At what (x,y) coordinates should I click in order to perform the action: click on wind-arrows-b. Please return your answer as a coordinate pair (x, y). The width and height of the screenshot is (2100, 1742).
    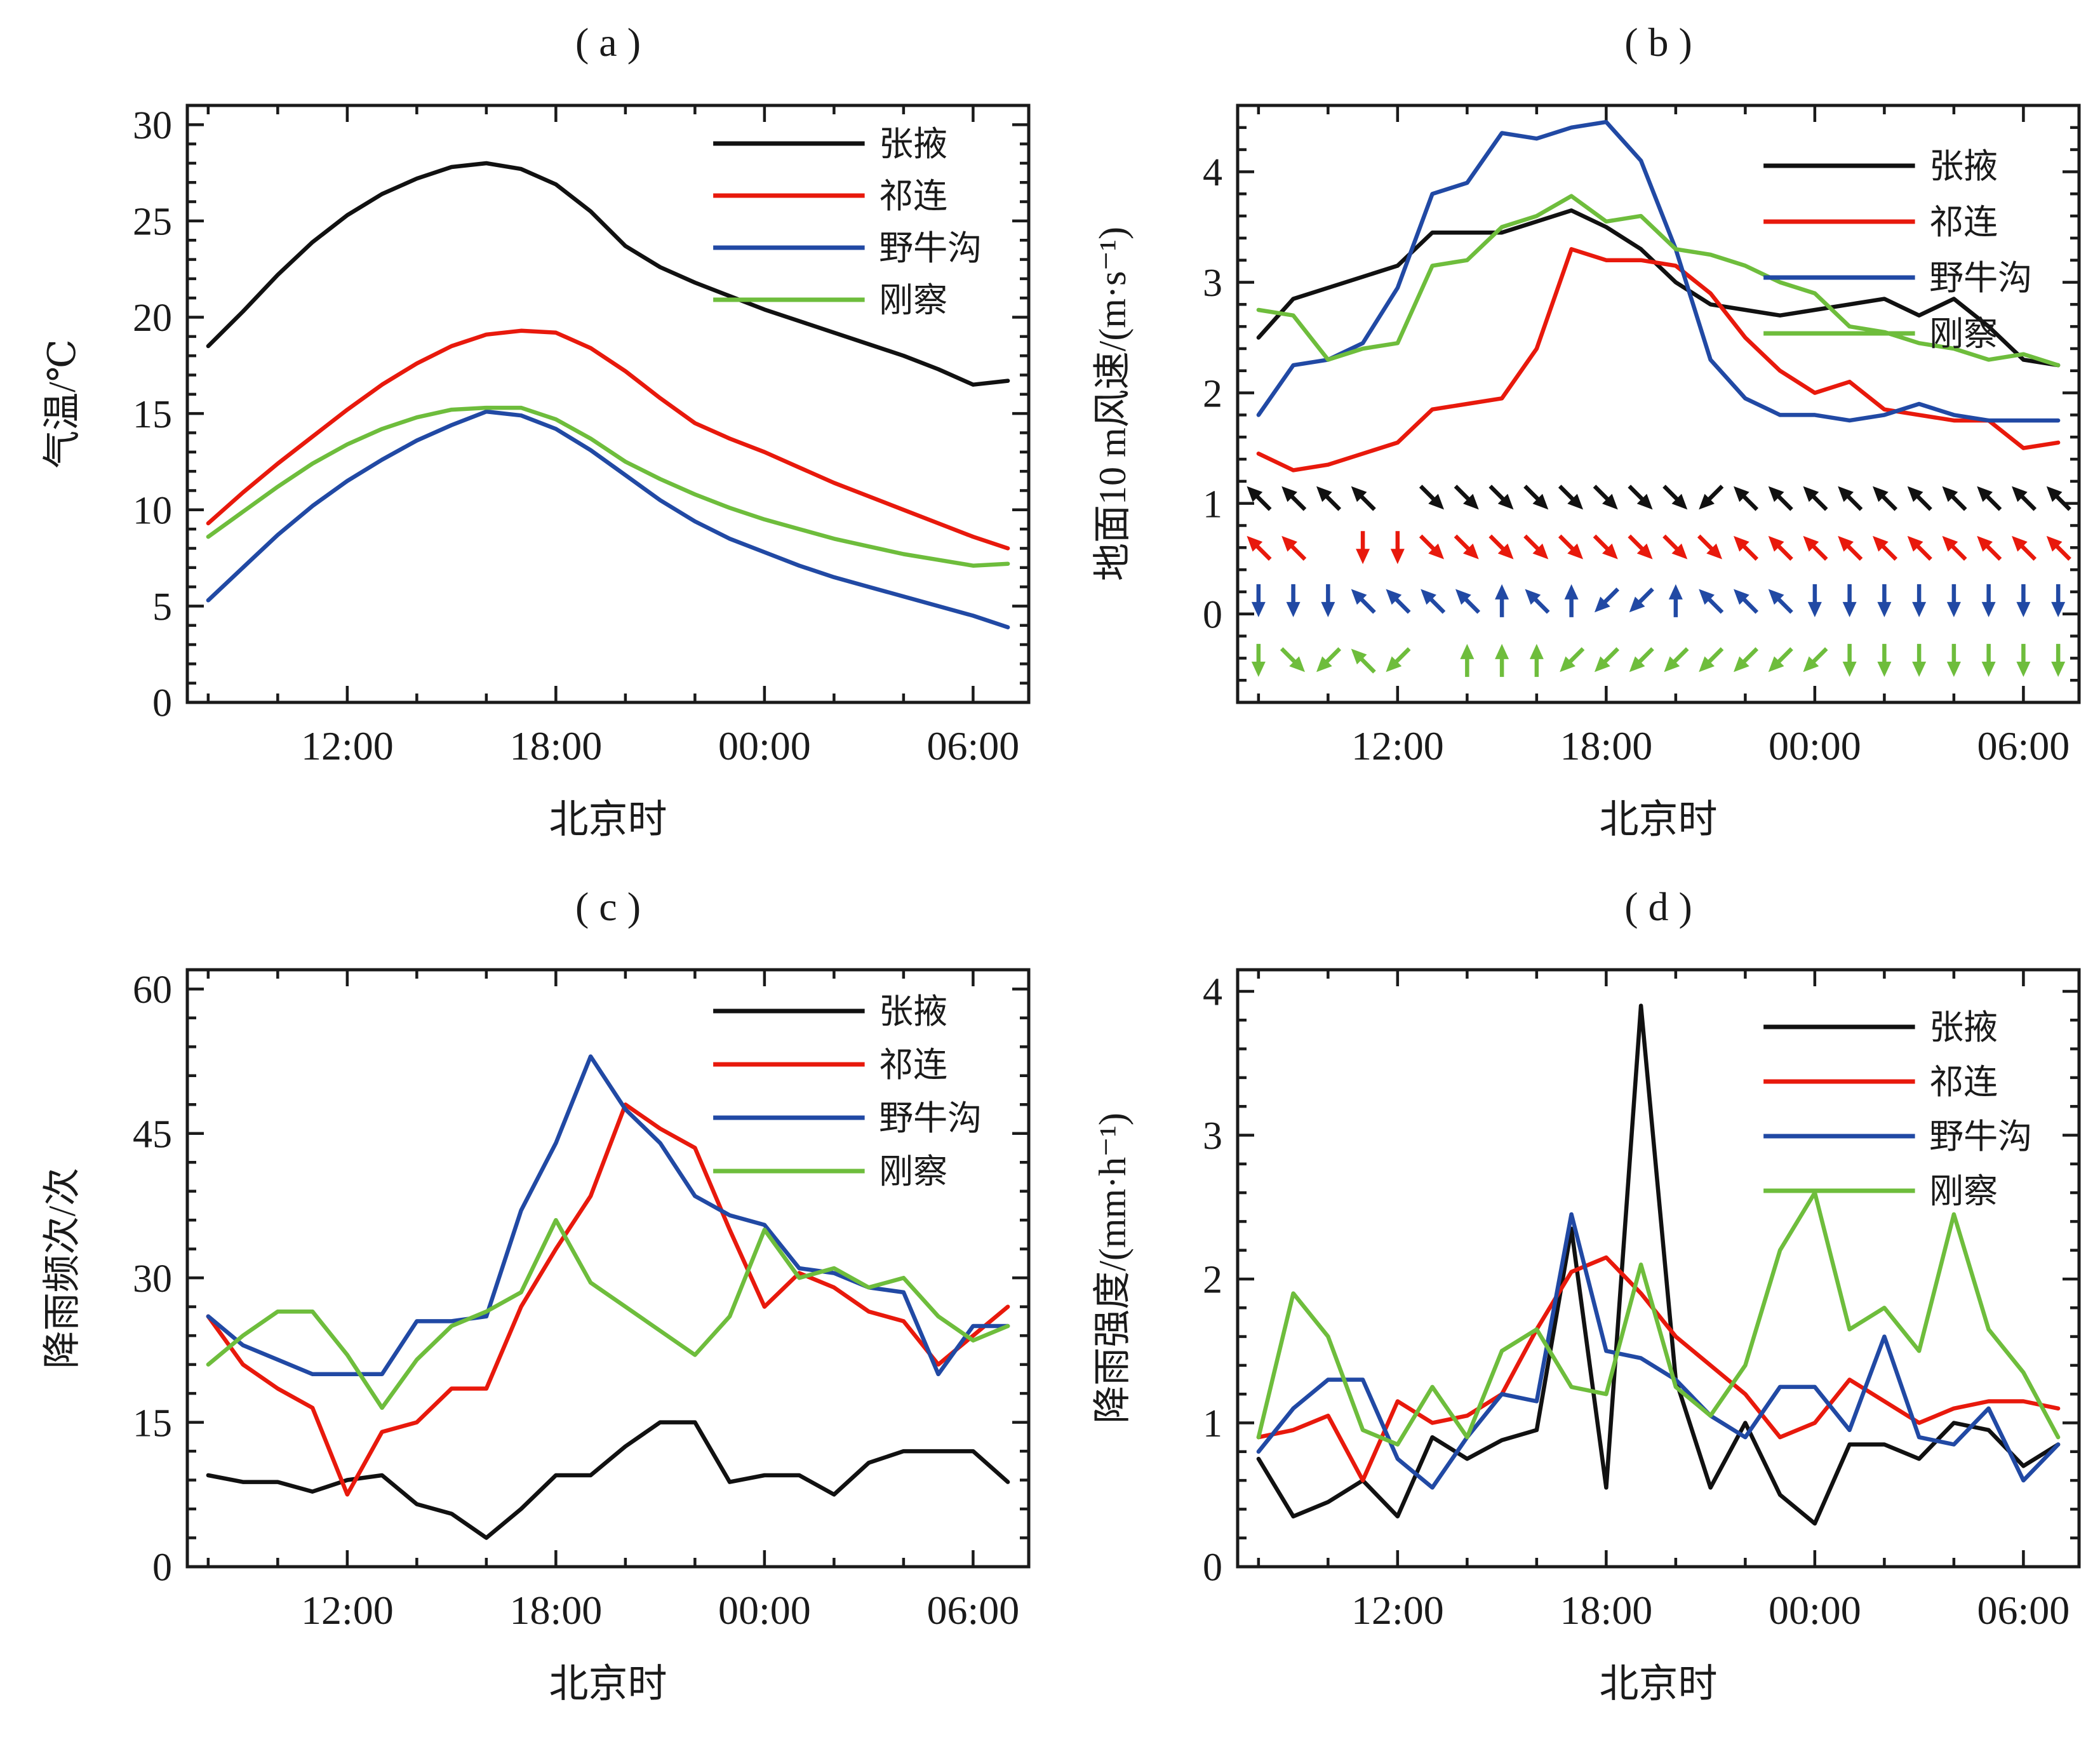
    Looking at the image, I should click on (1659, 581).